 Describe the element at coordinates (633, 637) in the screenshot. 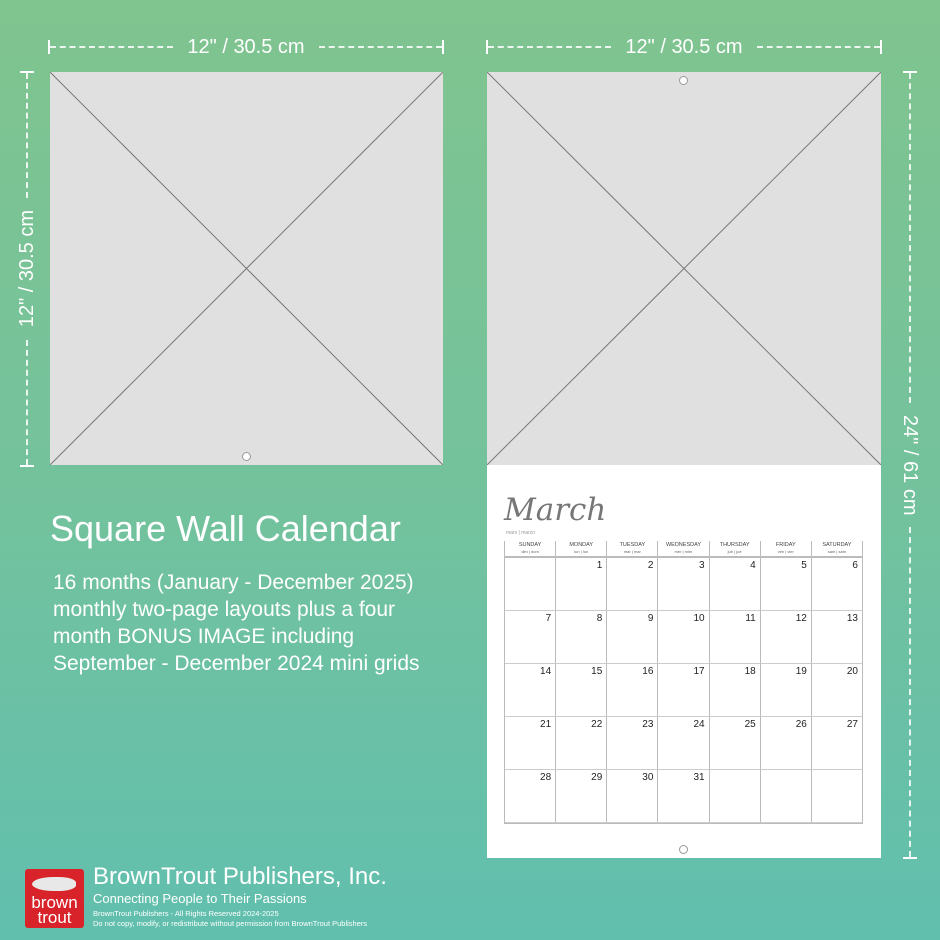

I see `date-cell: 9` at that location.